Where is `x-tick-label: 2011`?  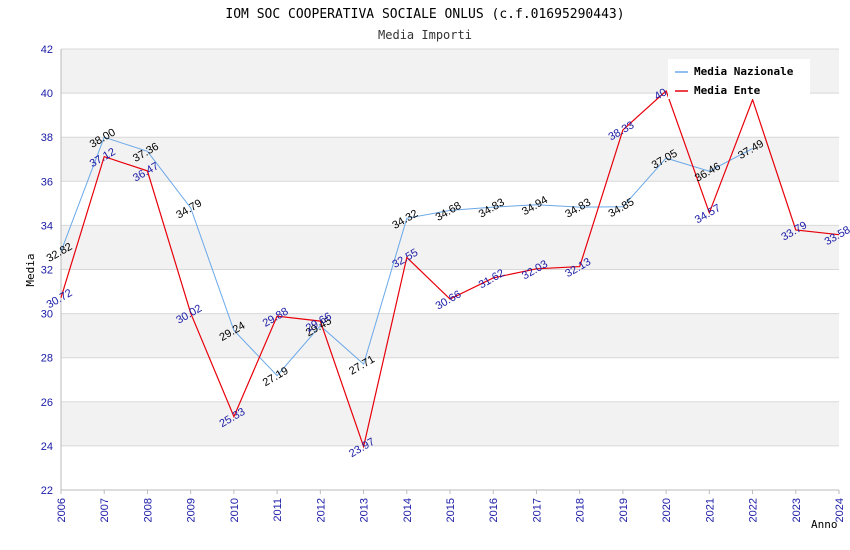
x-tick-label: 2011 is located at coordinates (278, 510).